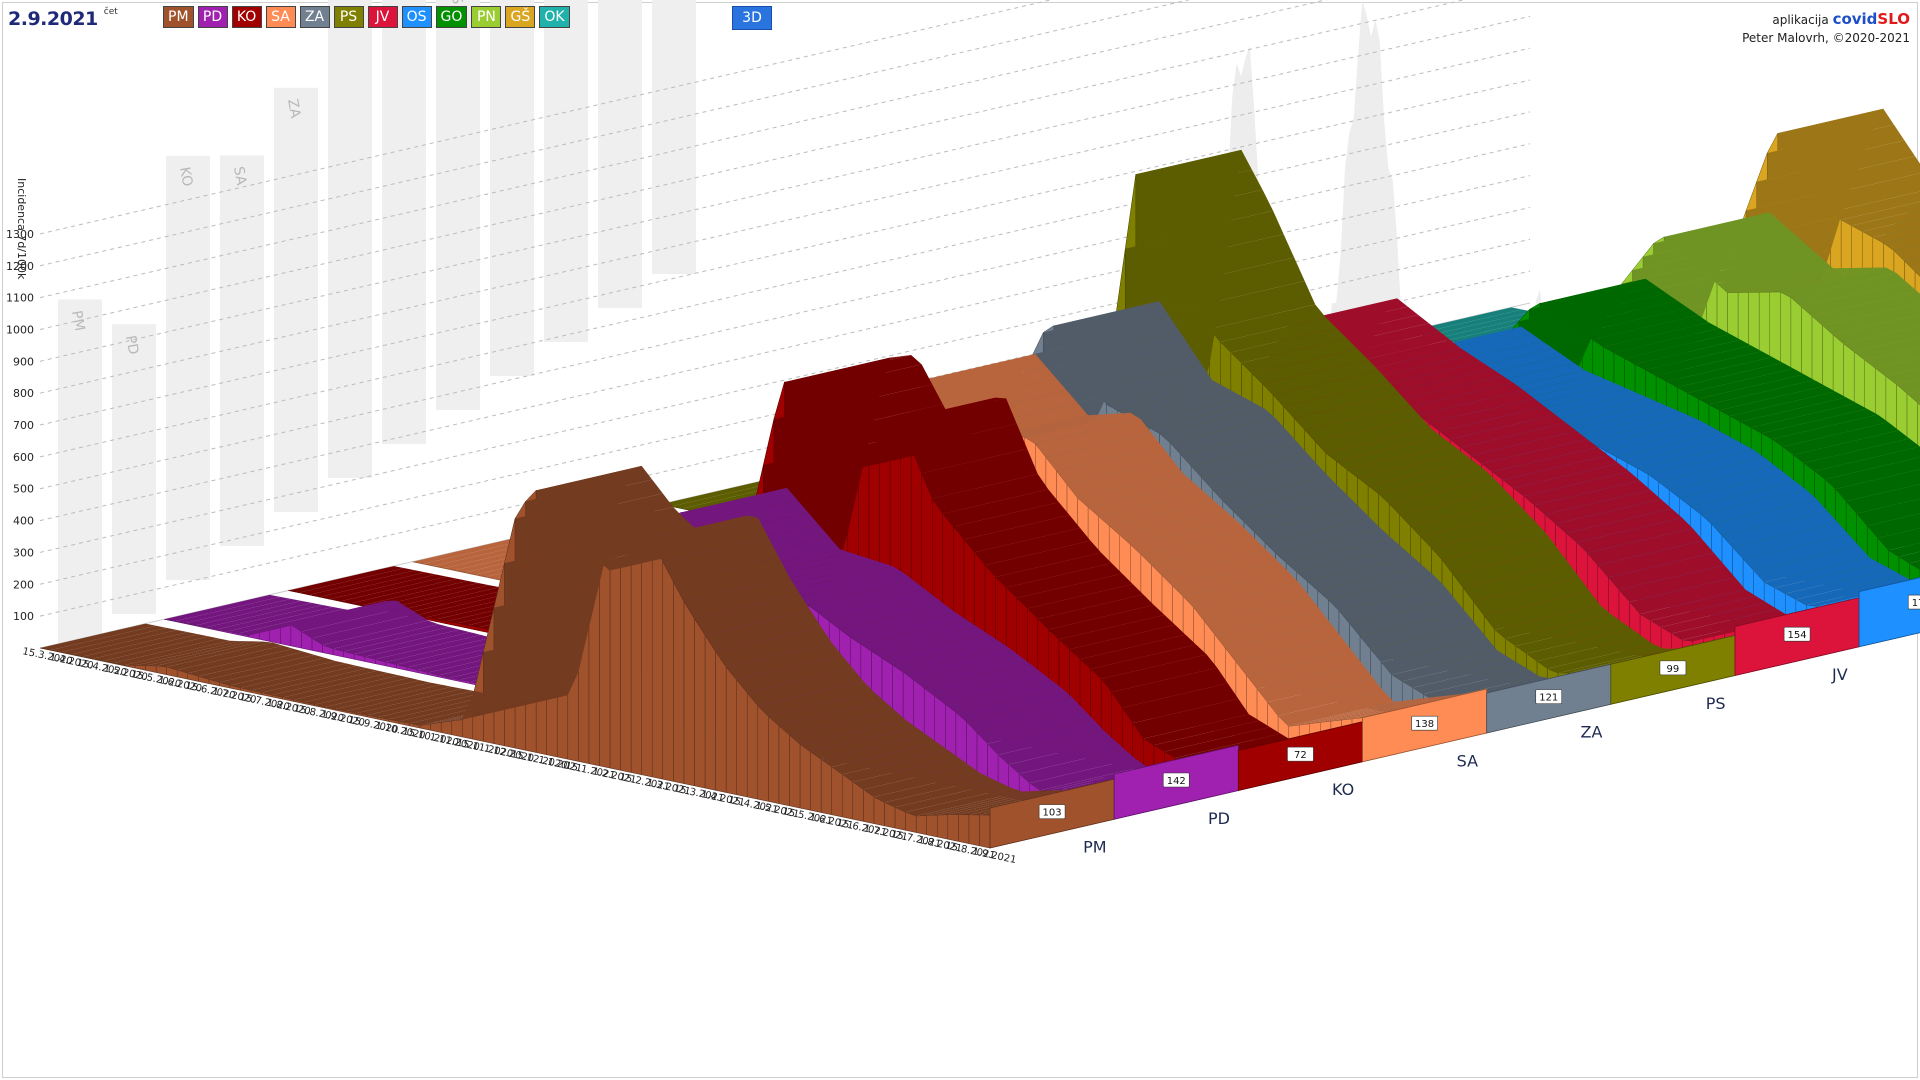  I want to click on legend-chip-ZA: ZA, so click(314, 17).